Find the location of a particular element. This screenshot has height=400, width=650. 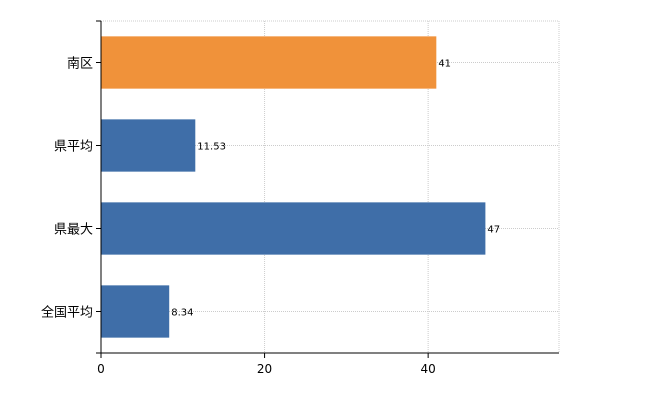

category-label: 県平均 is located at coordinates (73, 147).